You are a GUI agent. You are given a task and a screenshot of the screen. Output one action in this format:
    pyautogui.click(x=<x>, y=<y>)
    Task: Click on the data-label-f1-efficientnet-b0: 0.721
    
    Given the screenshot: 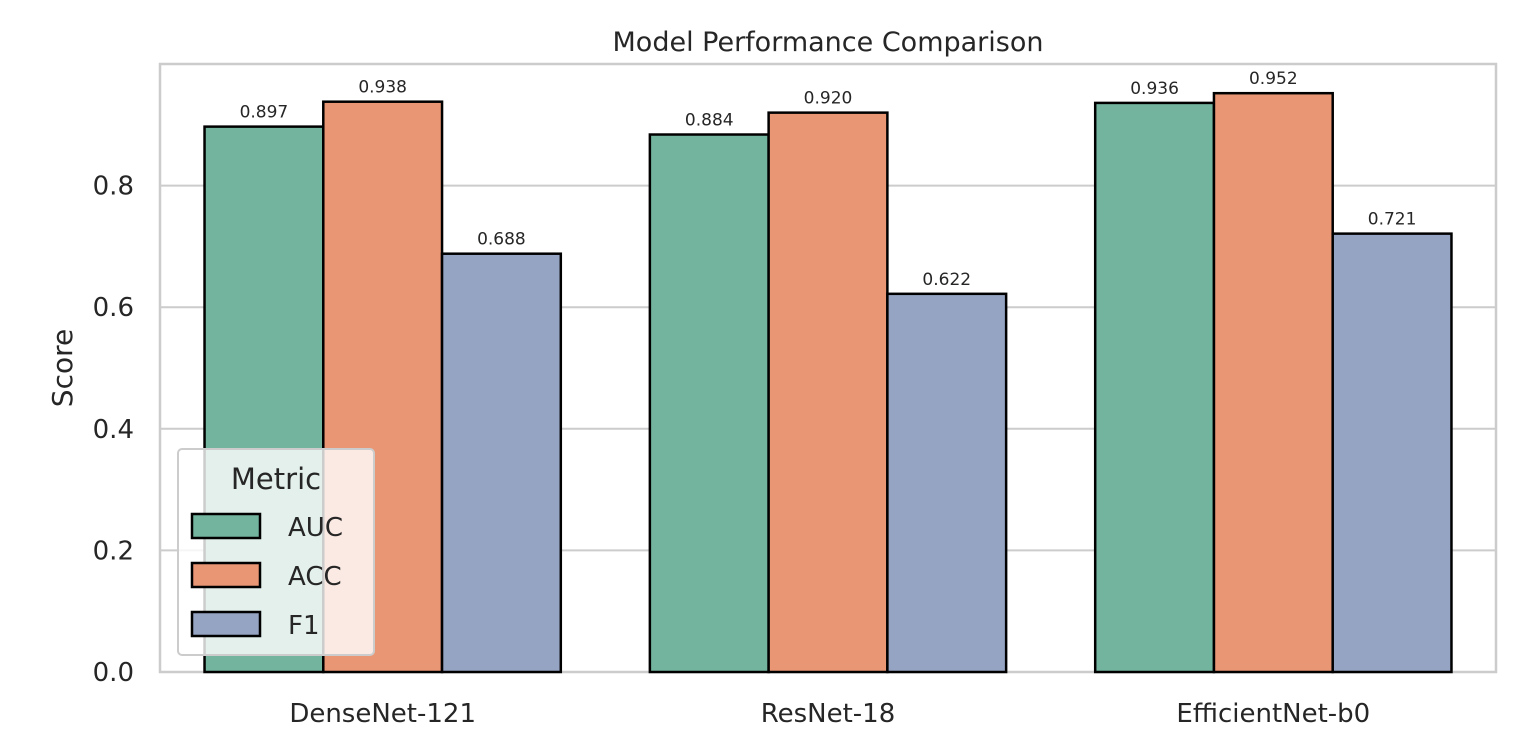 What is the action you would take?
    pyautogui.click(x=1392, y=220)
    